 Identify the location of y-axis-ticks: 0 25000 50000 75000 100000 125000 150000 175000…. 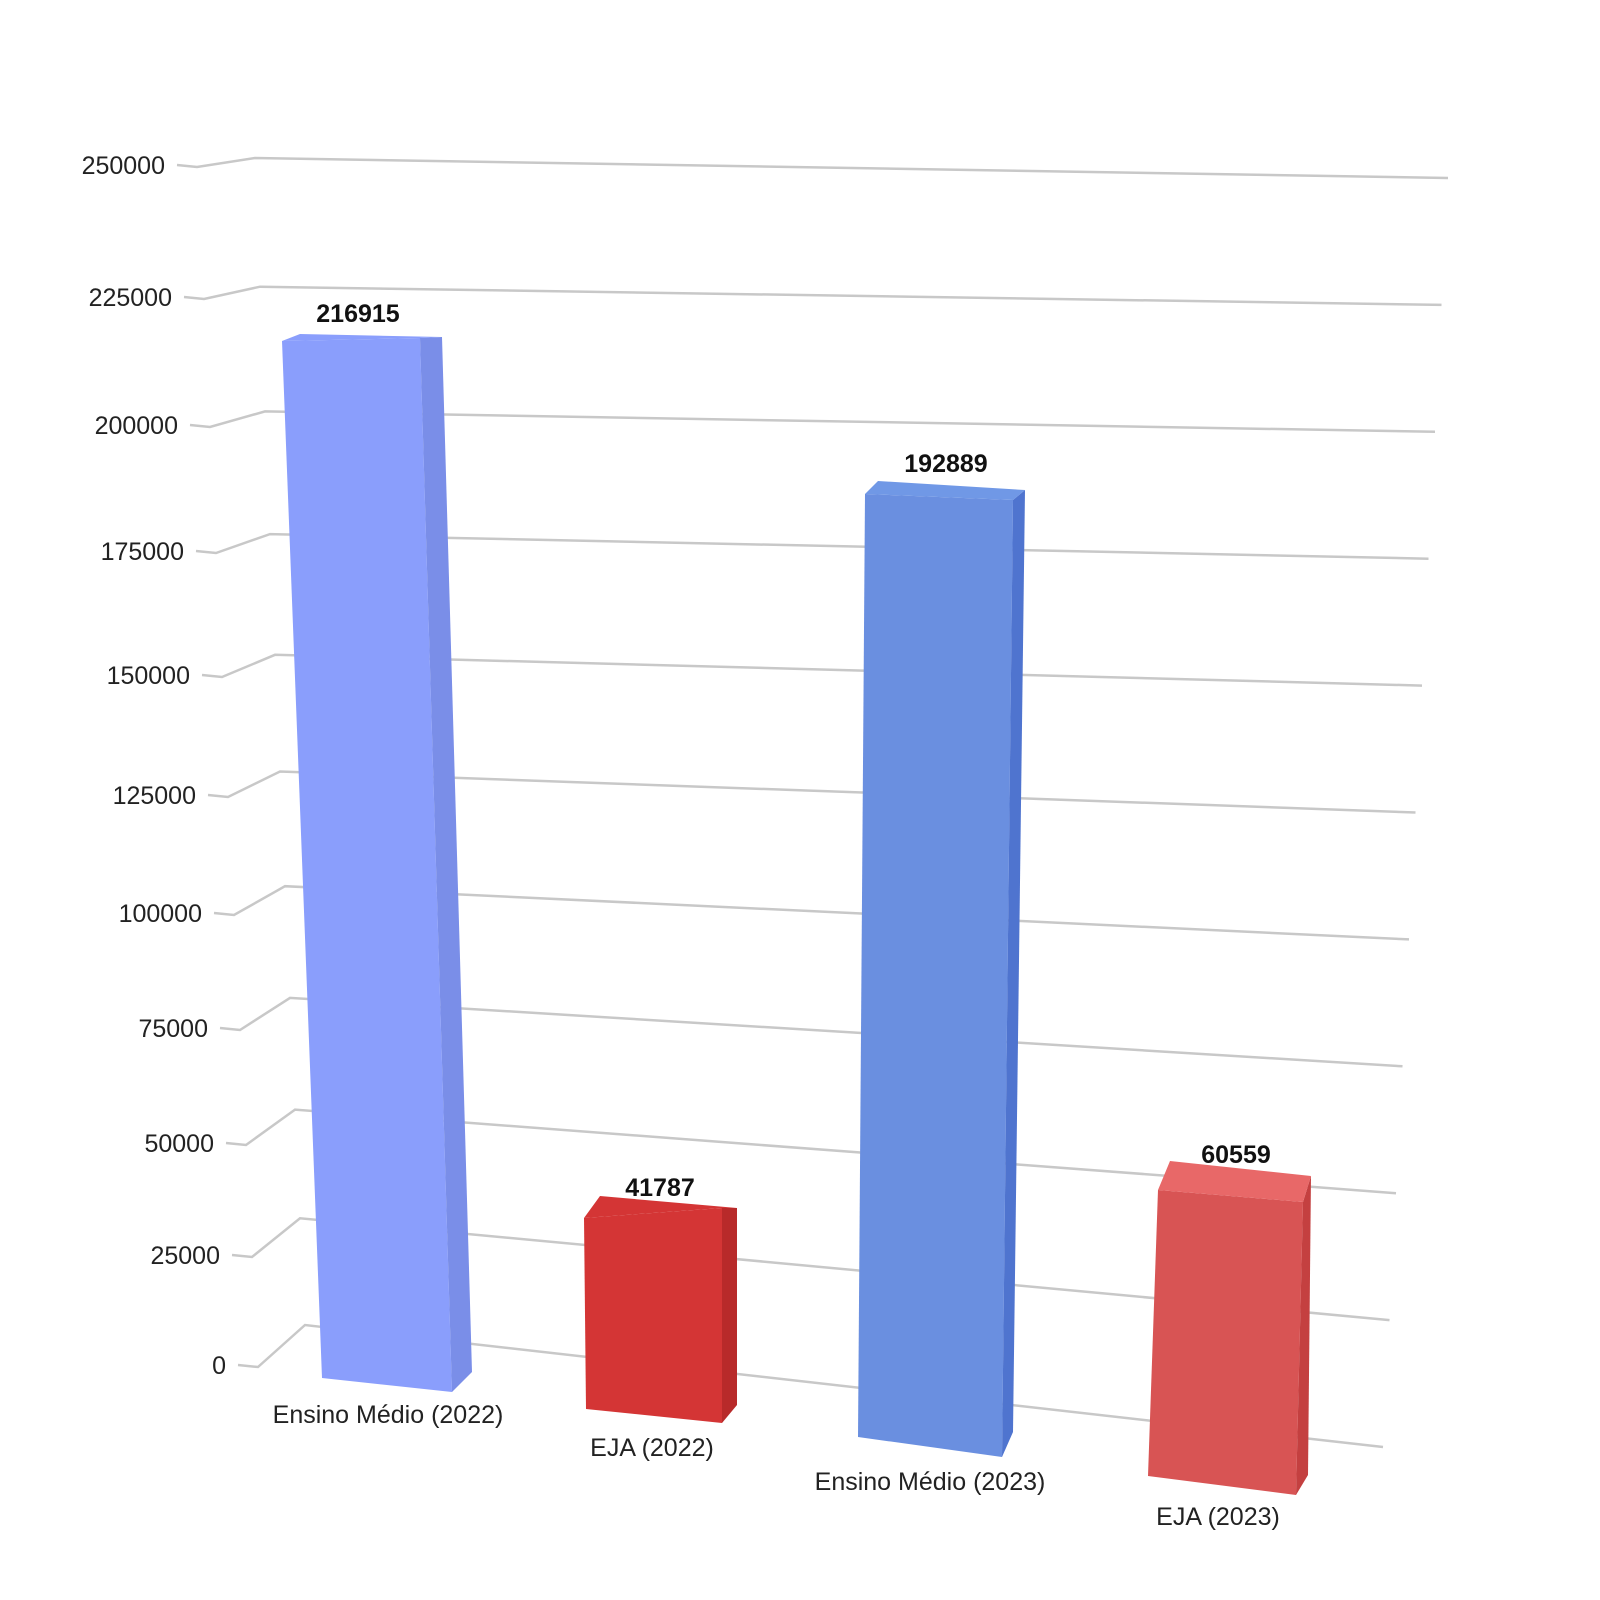
(154, 766).